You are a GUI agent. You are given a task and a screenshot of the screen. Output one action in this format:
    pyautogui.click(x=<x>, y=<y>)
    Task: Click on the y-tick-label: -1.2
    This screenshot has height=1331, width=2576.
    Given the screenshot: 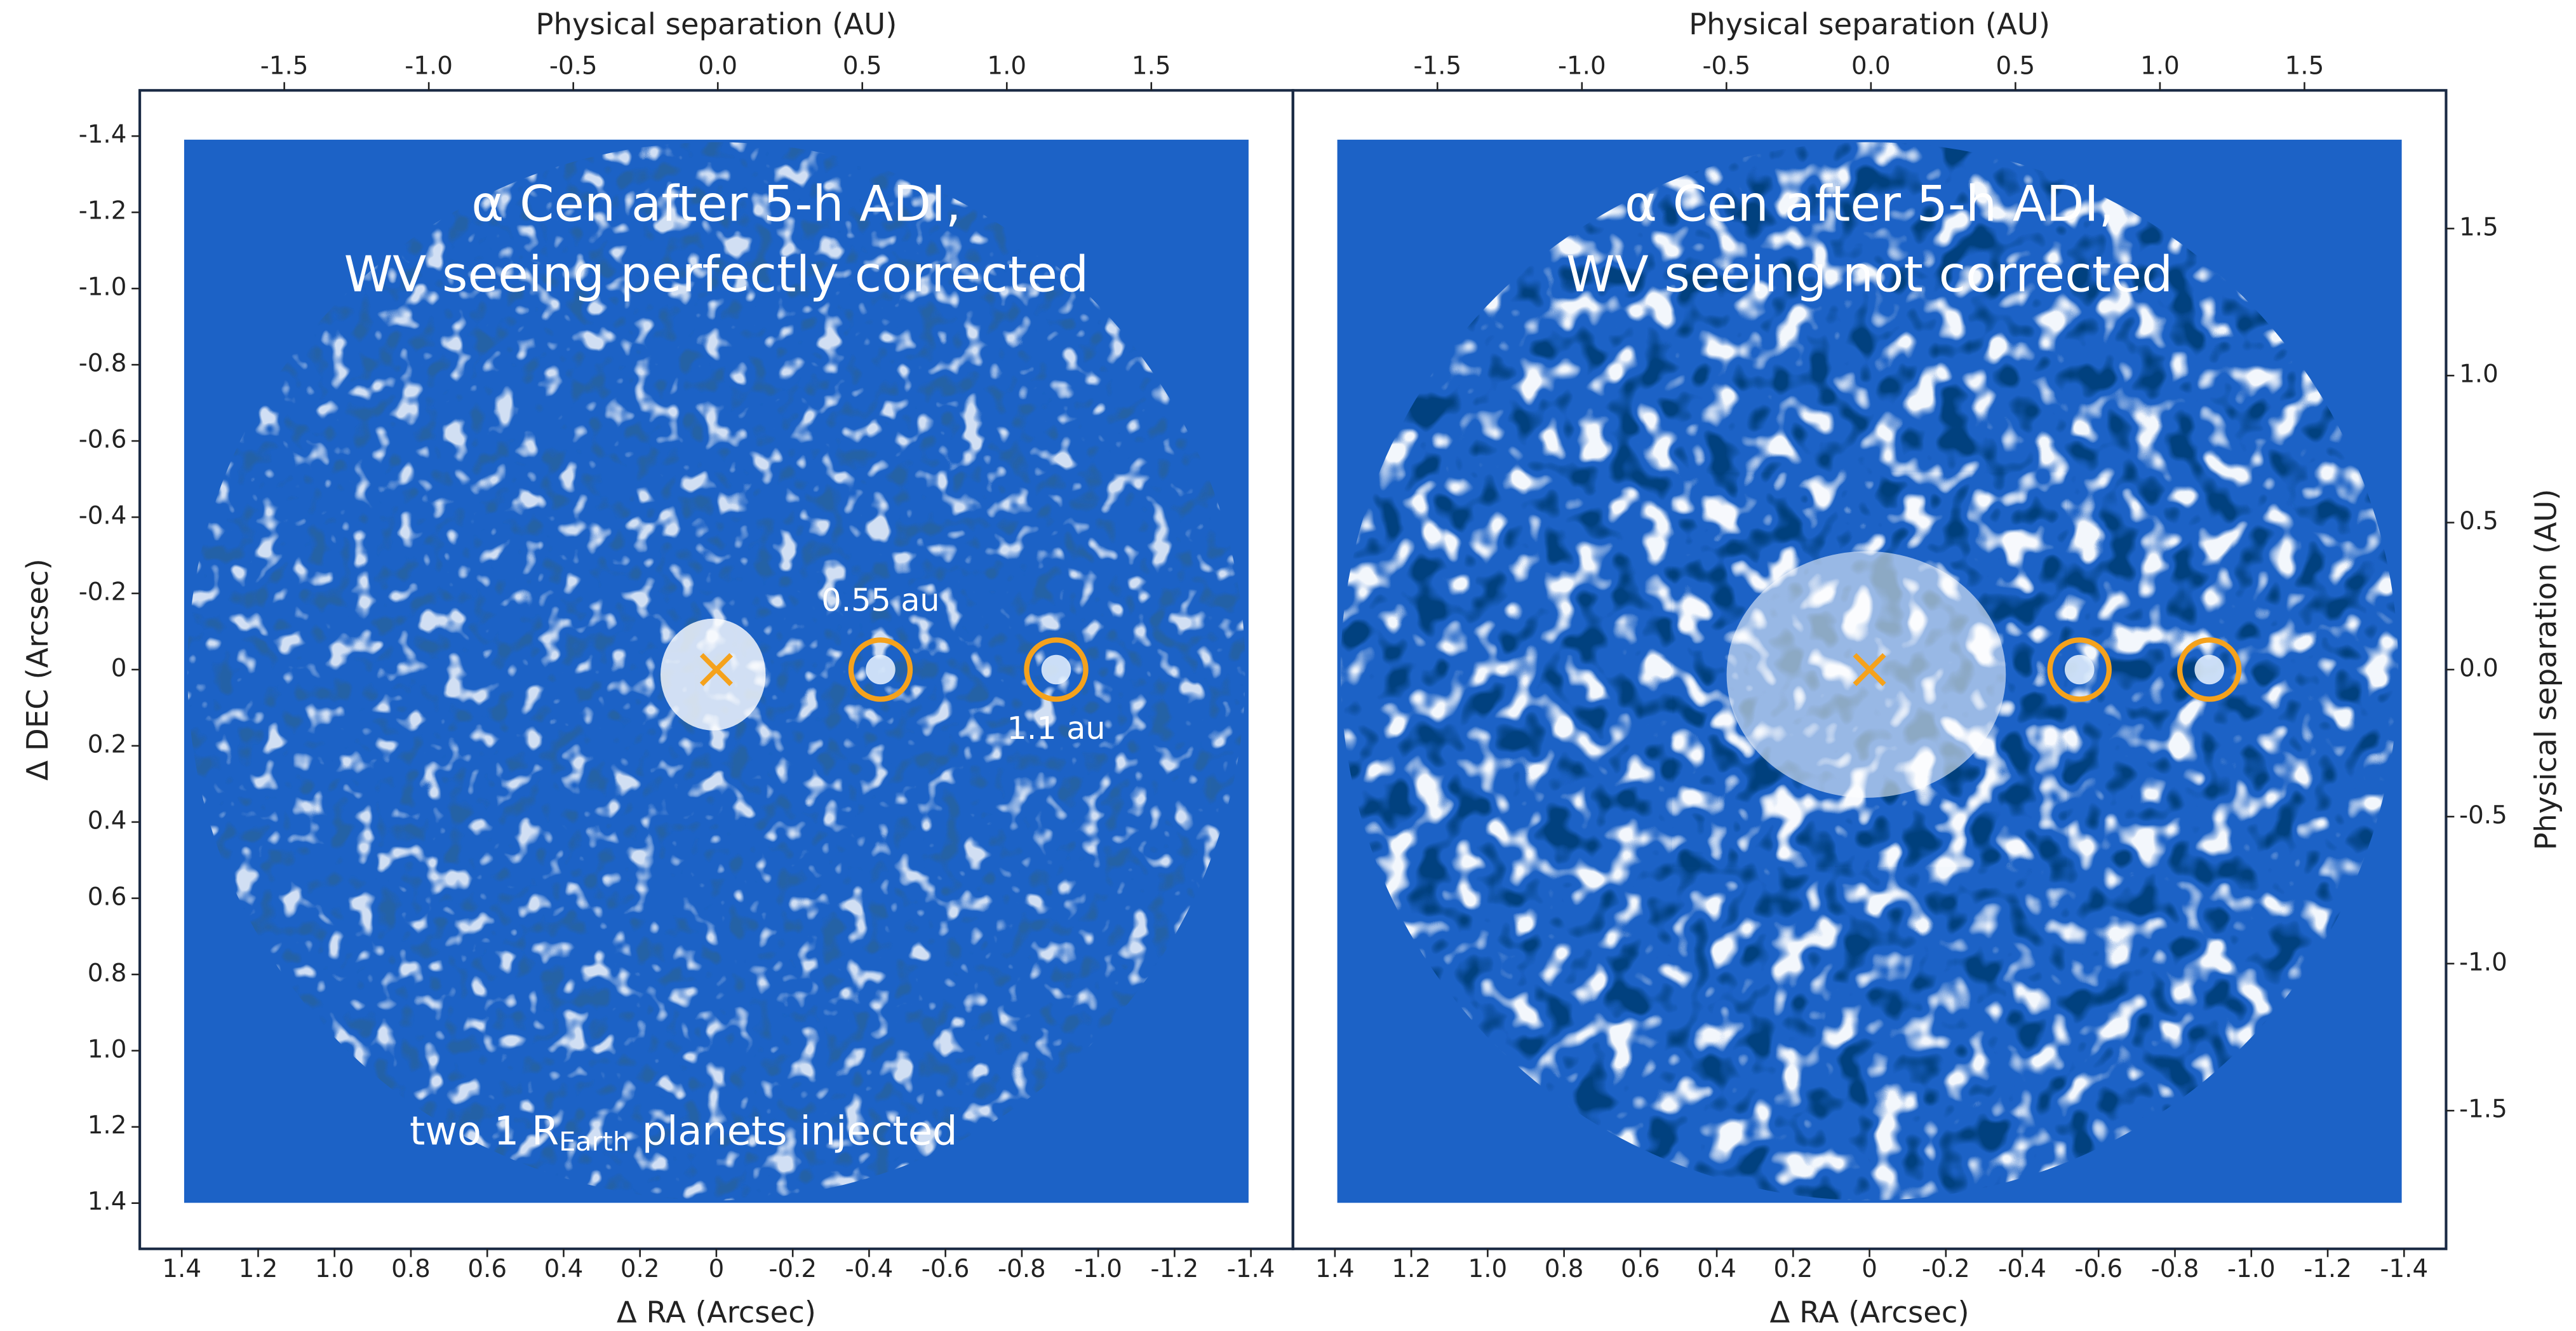 What is the action you would take?
    pyautogui.click(x=103, y=211)
    